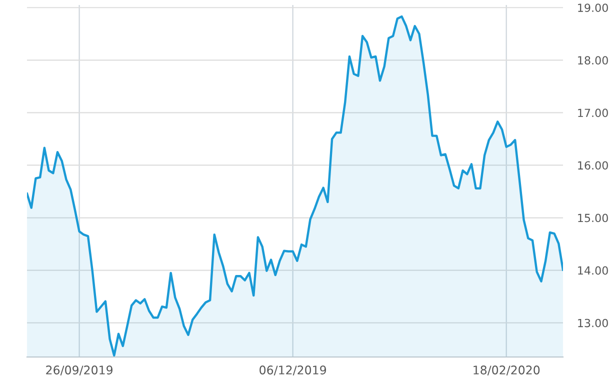  Describe the element at coordinates (593, 323) in the screenshot. I see `y-tick-label: 13.00` at that location.